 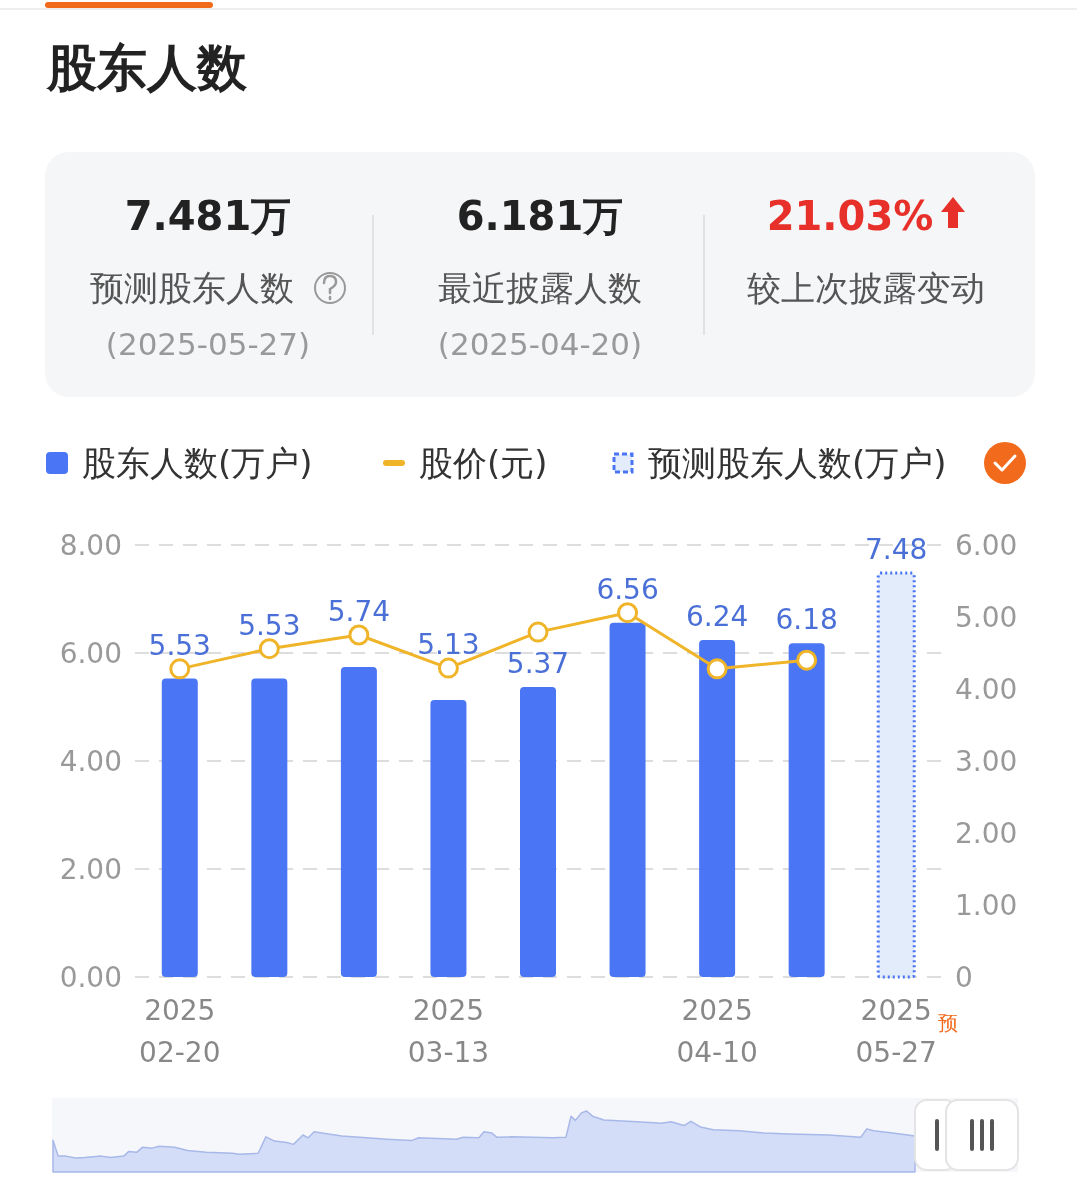 What do you see at coordinates (448, 645) in the screenshot?
I see `data-label: 5.13` at bounding box center [448, 645].